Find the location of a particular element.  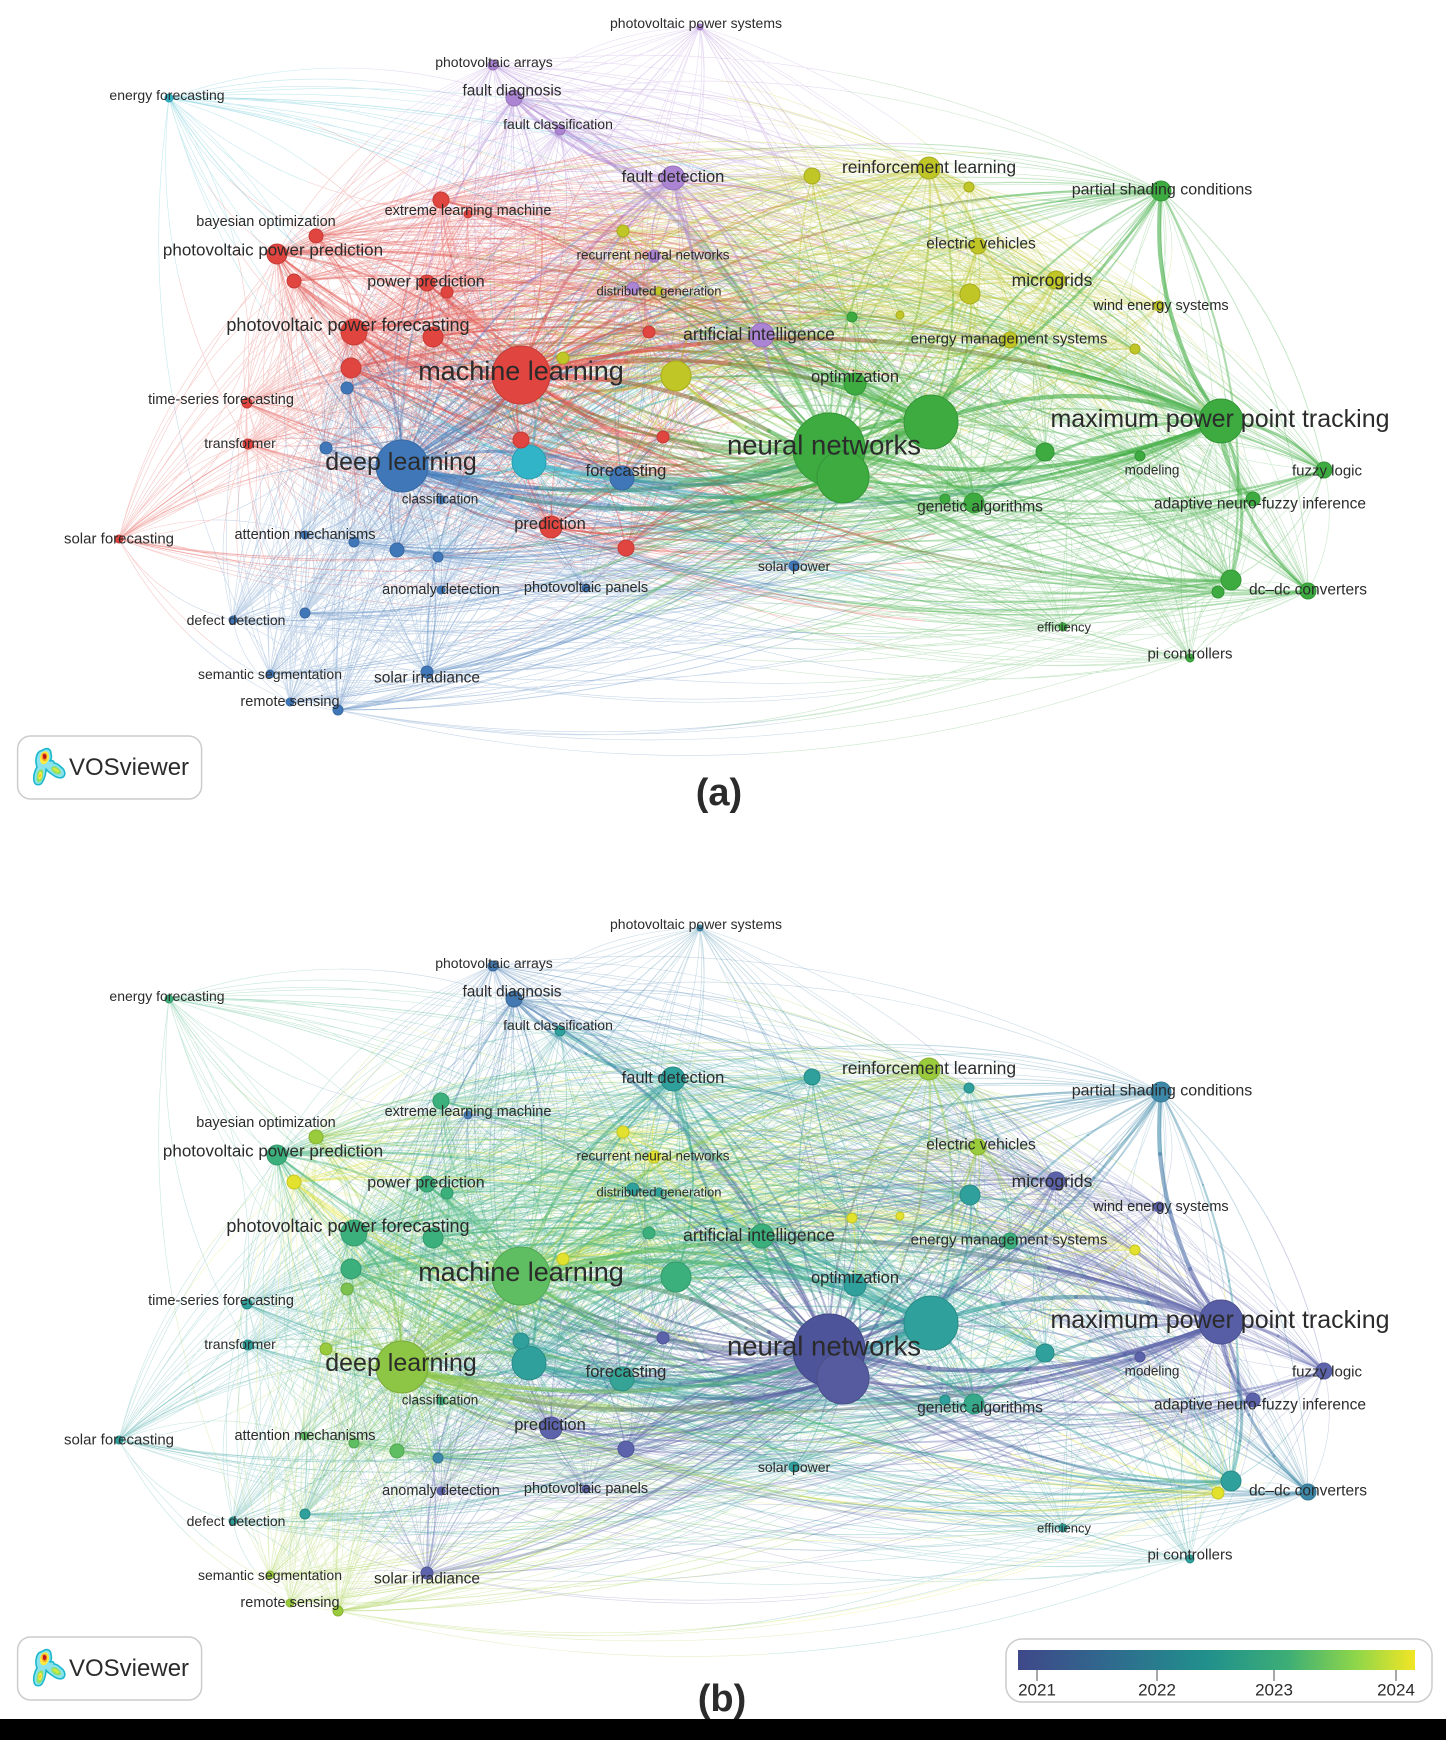

svg-text: 2024 is located at coordinates (1396, 1690).